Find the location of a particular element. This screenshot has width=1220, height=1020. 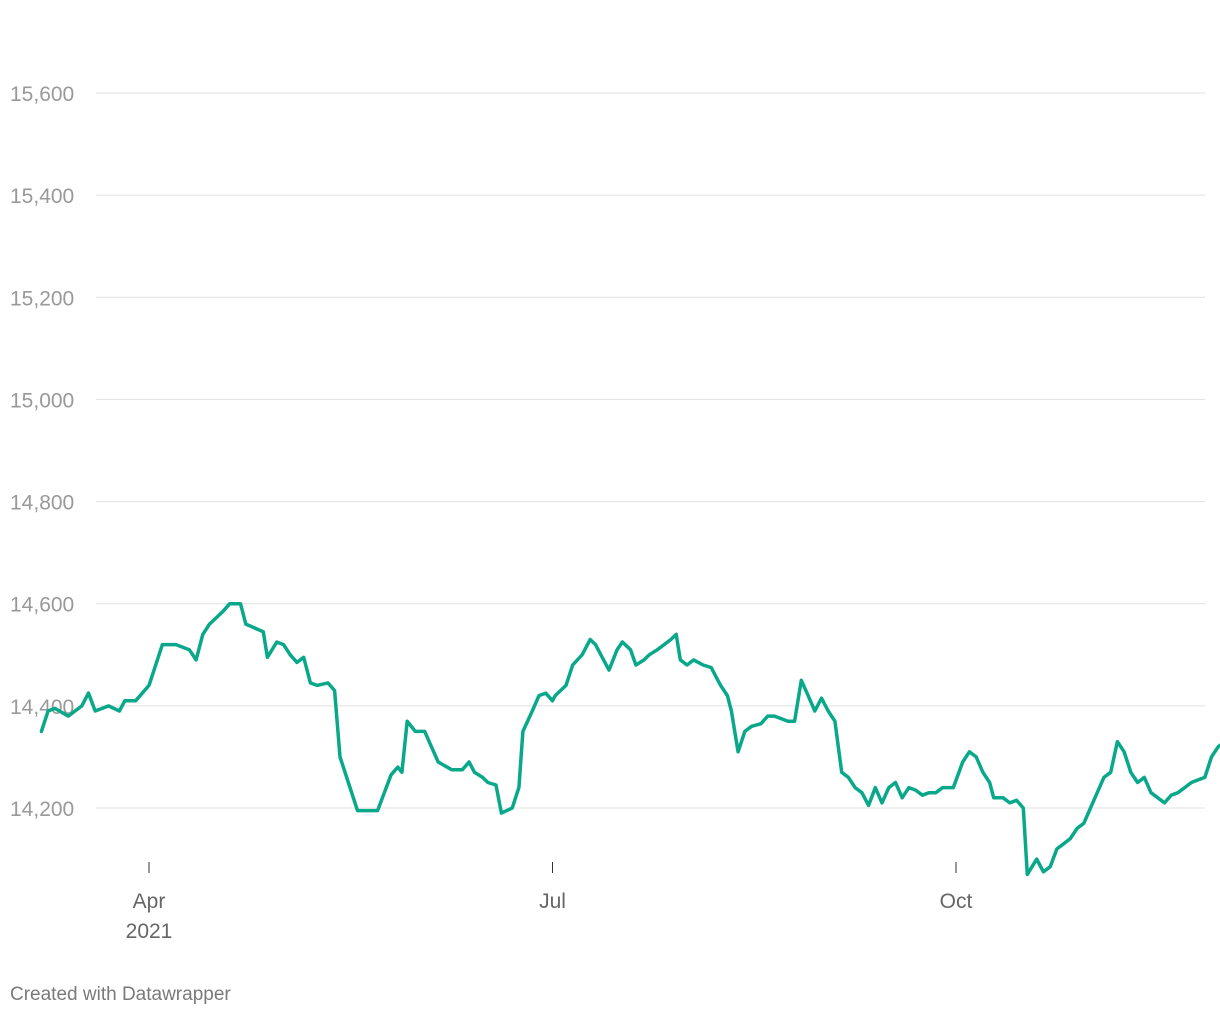

y-tick-label: 14,400 is located at coordinates (42, 707).